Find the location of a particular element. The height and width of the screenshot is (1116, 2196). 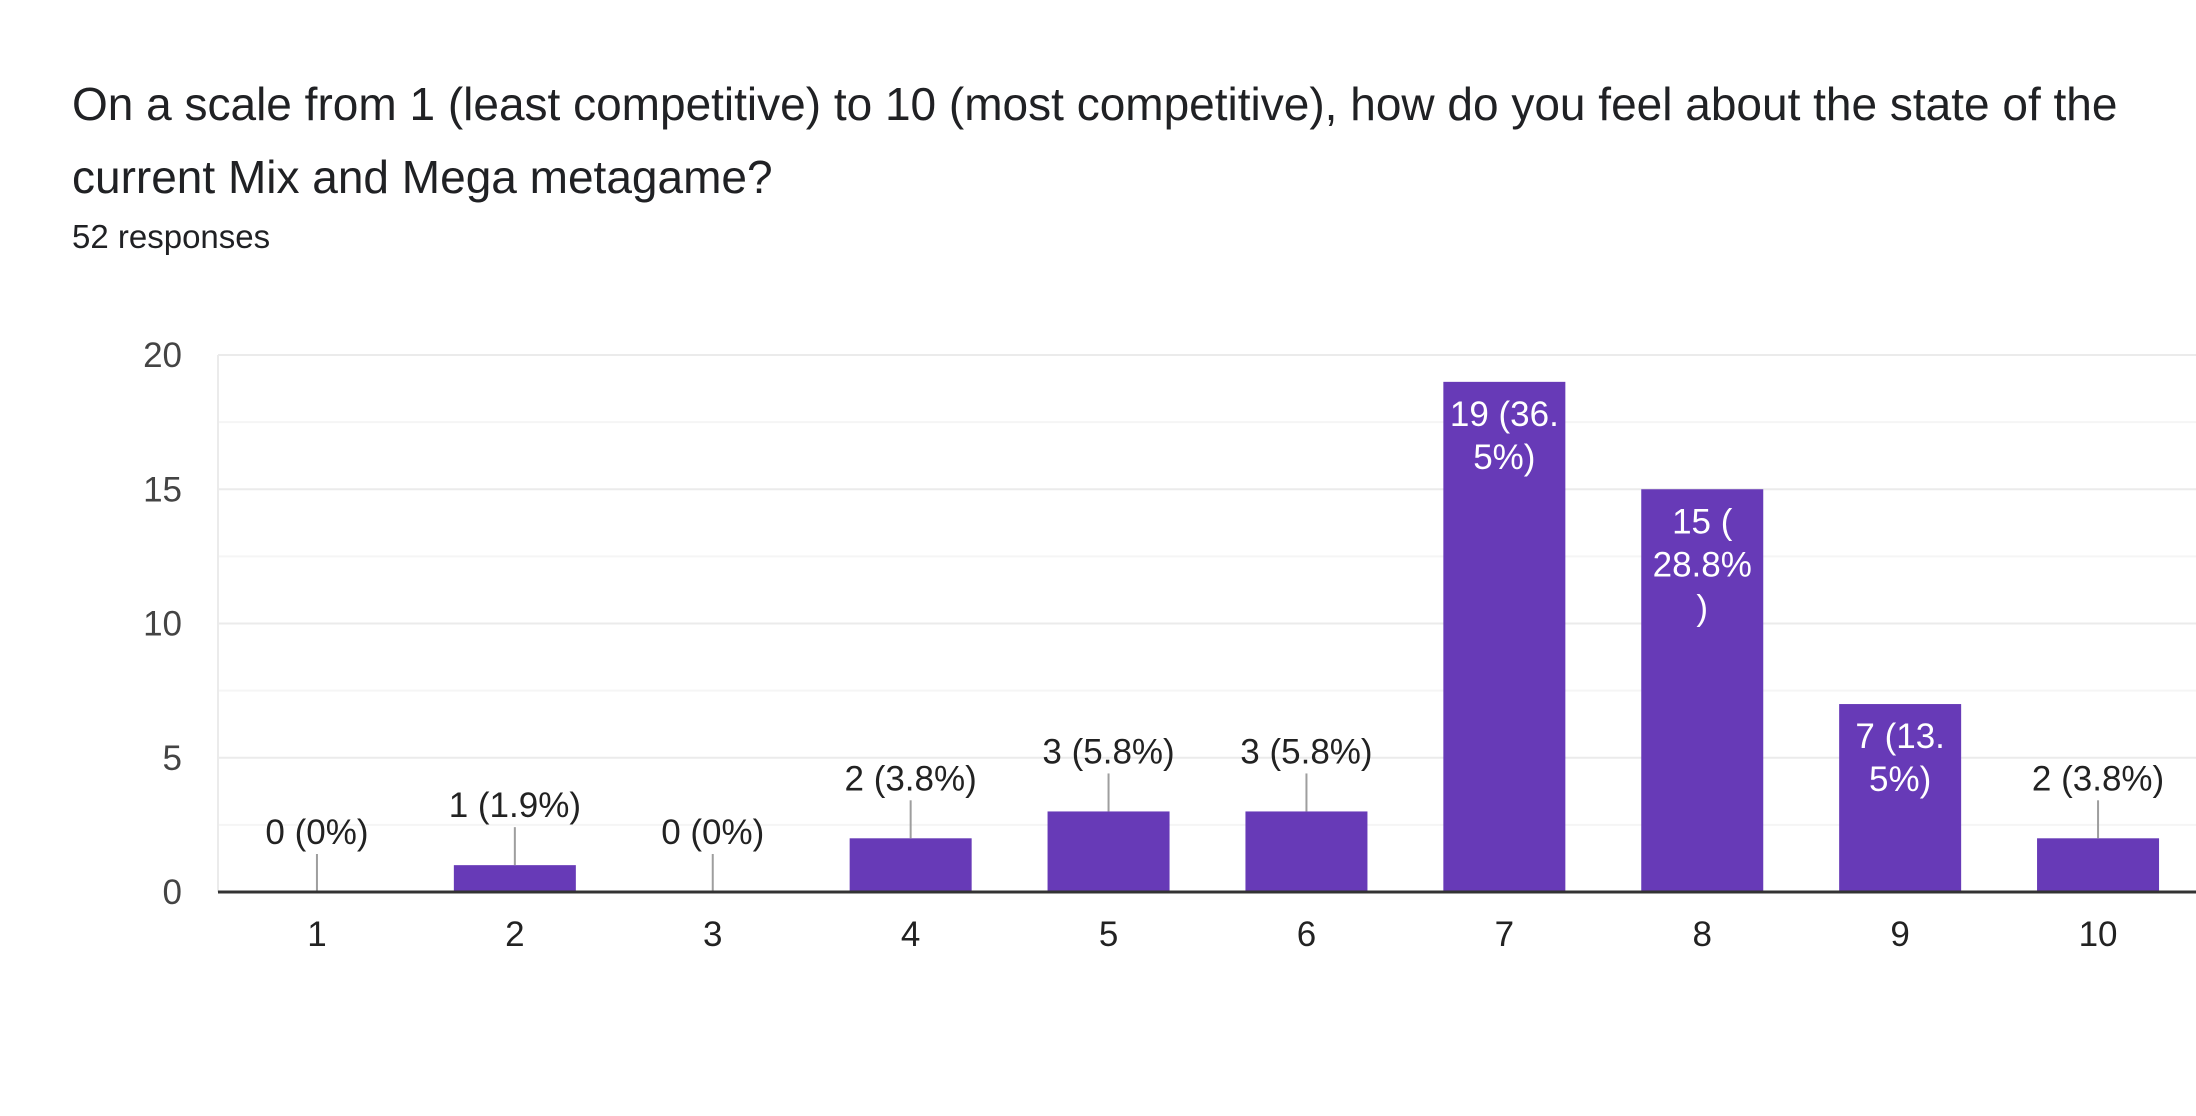

x-tick-label: 7 is located at coordinates (1504, 934).